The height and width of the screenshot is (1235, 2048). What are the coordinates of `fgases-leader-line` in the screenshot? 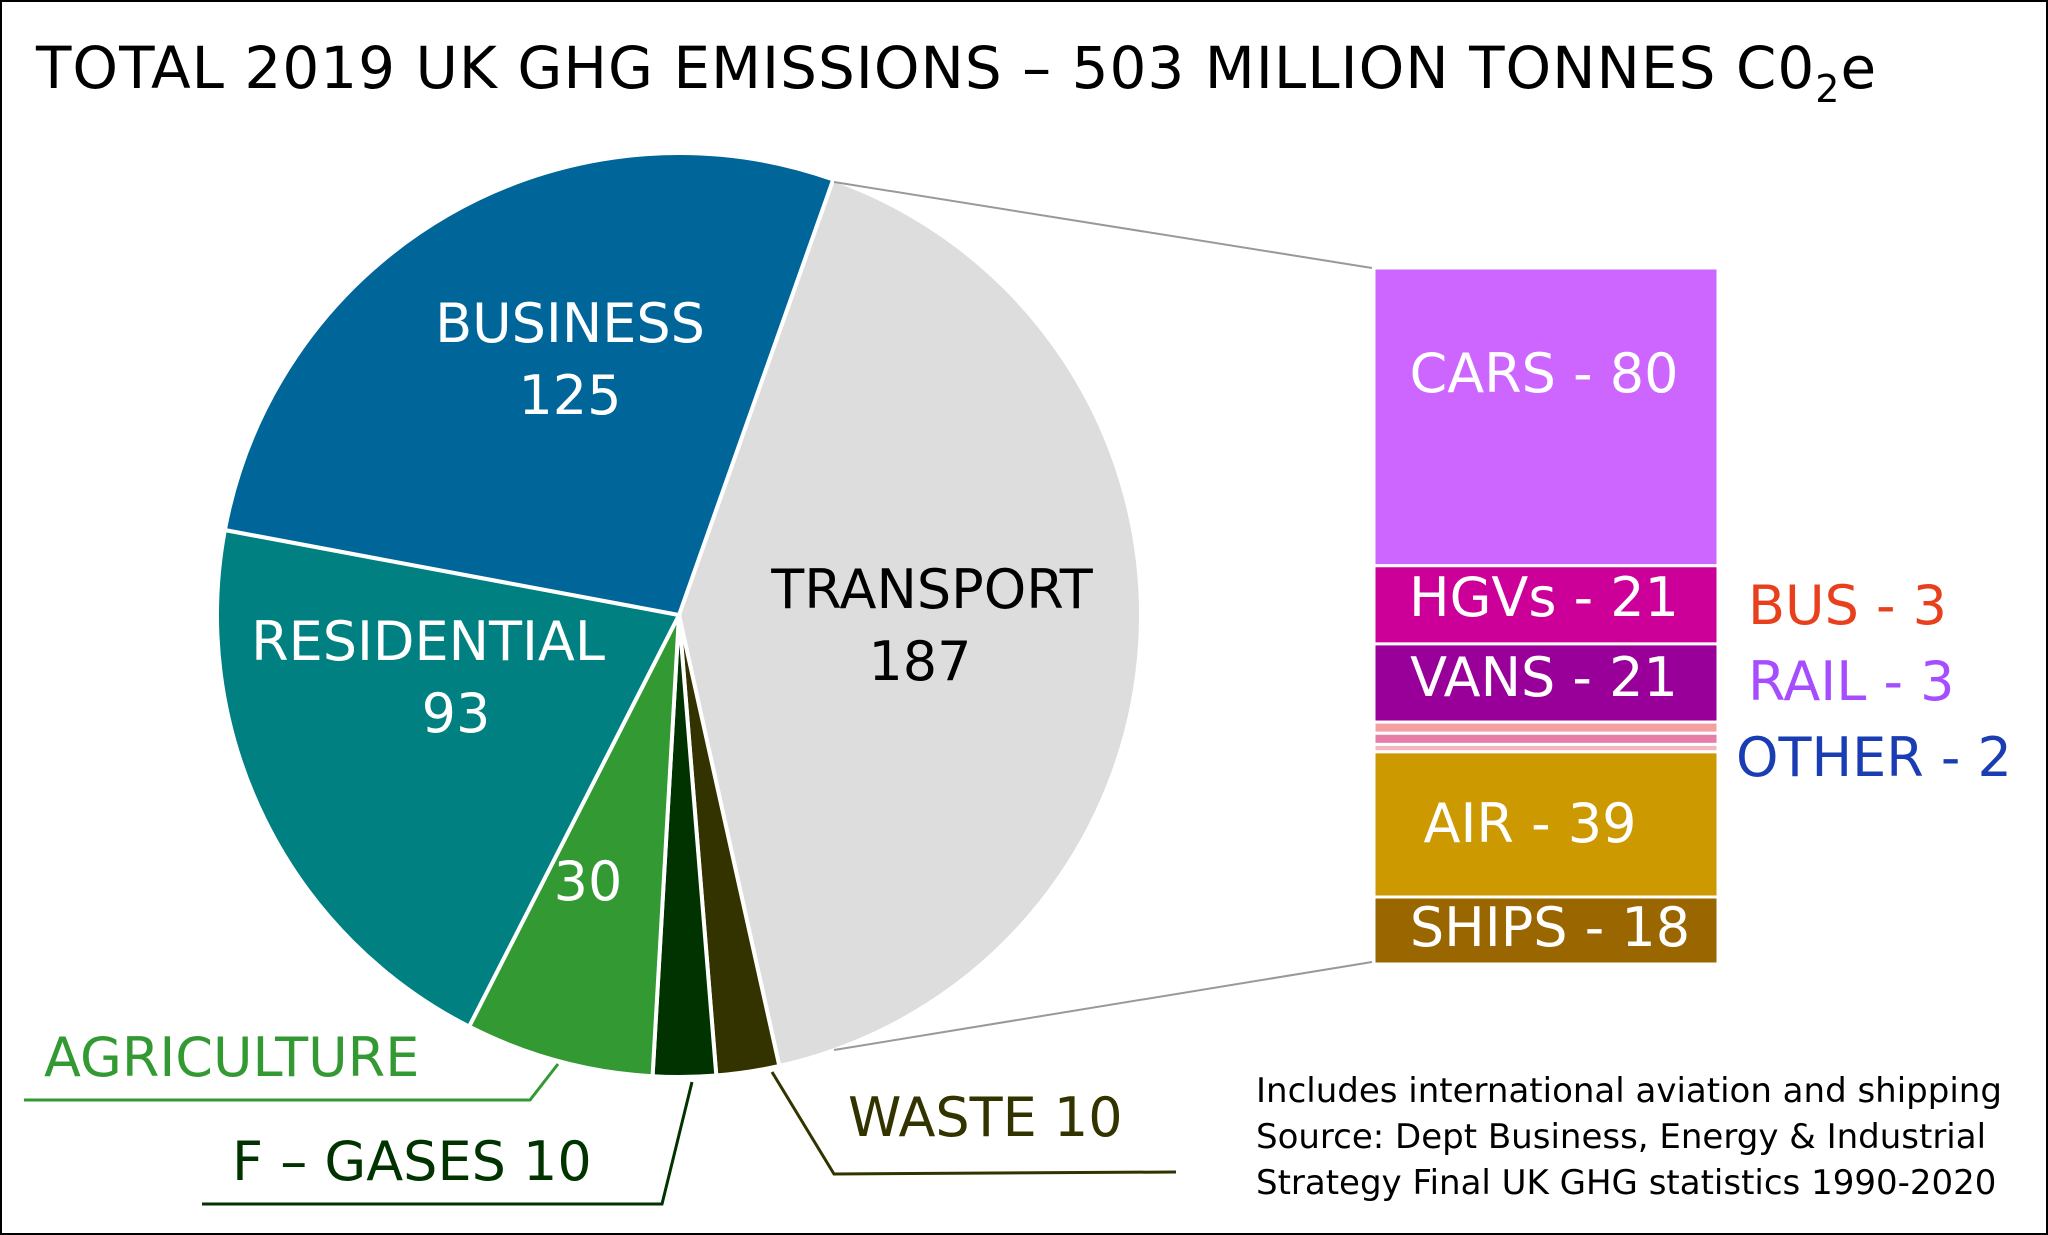 It's located at (448, 1143).